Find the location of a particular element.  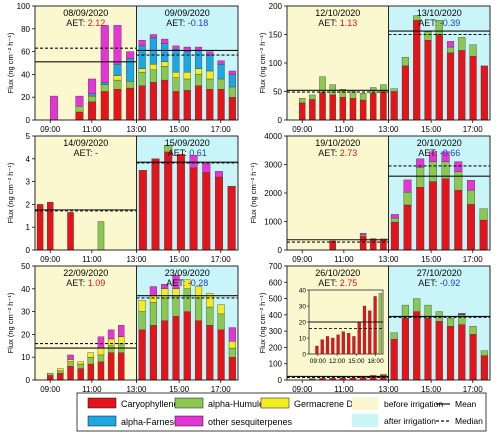

y-tick-label: 4 is located at coordinates (28, 159).